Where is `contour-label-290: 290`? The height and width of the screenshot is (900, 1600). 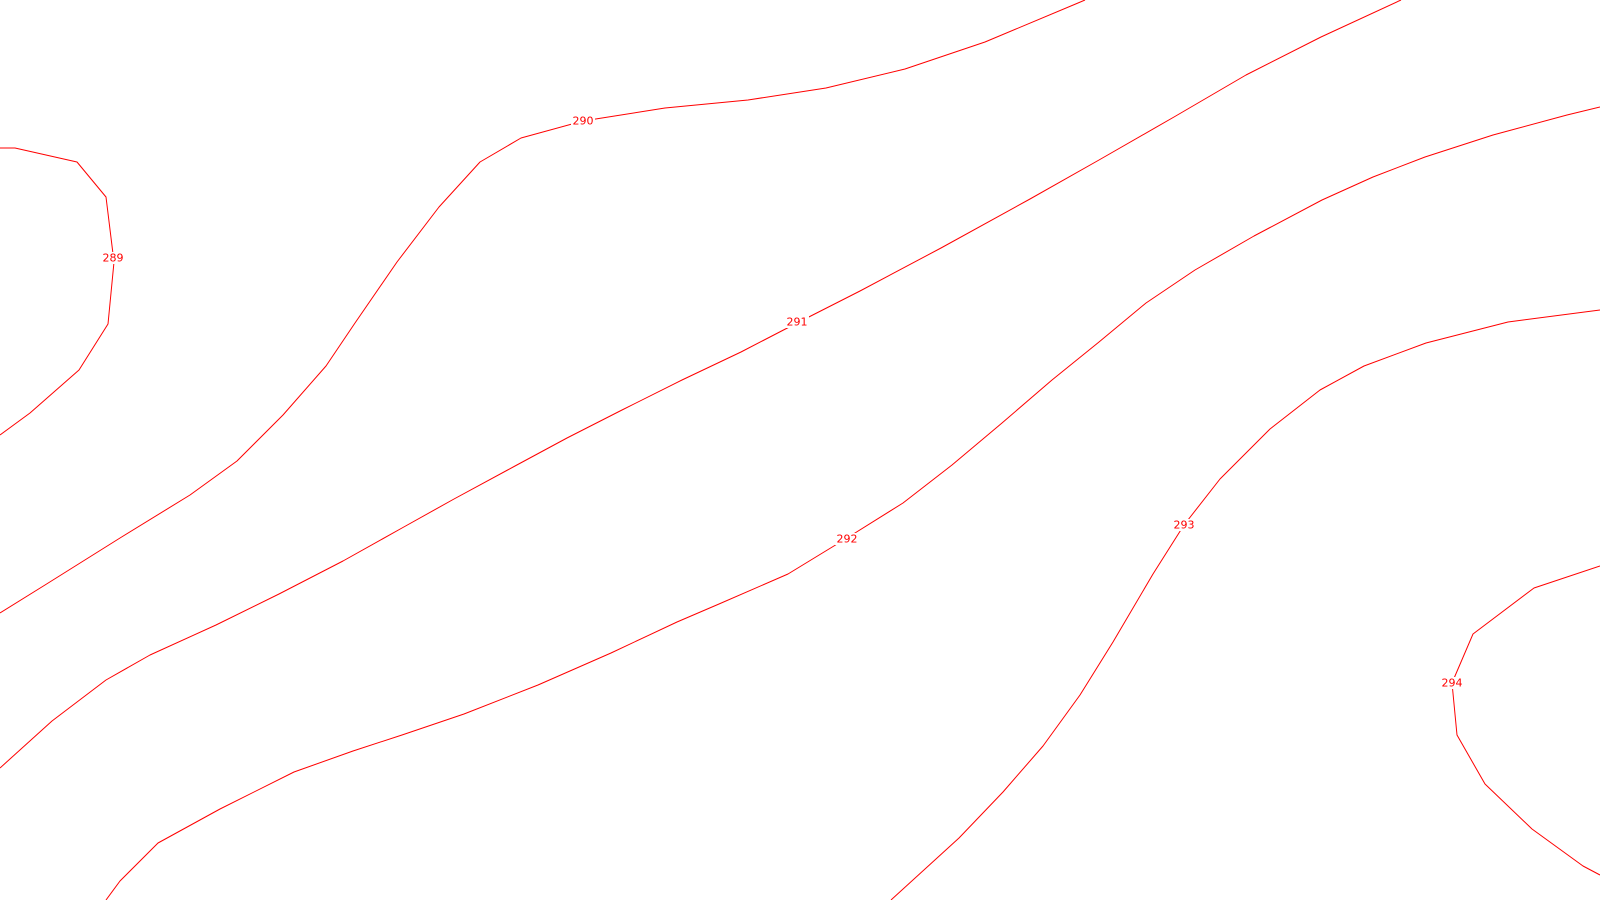
contour-label-290: 290 is located at coordinates (583, 121).